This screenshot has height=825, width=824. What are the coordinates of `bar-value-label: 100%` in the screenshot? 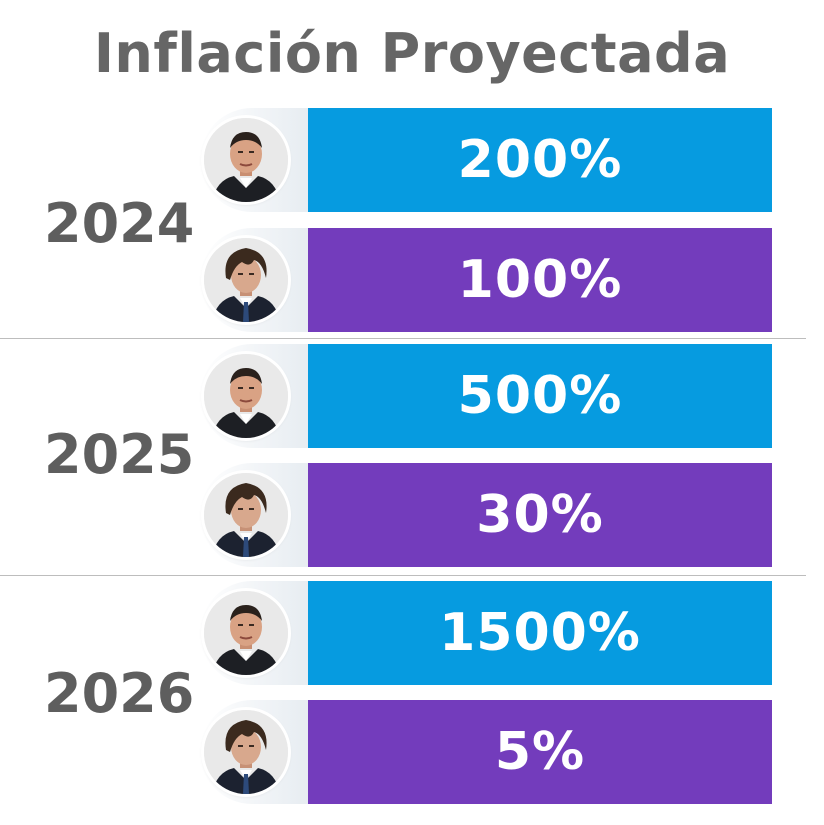 It's located at (540, 280).